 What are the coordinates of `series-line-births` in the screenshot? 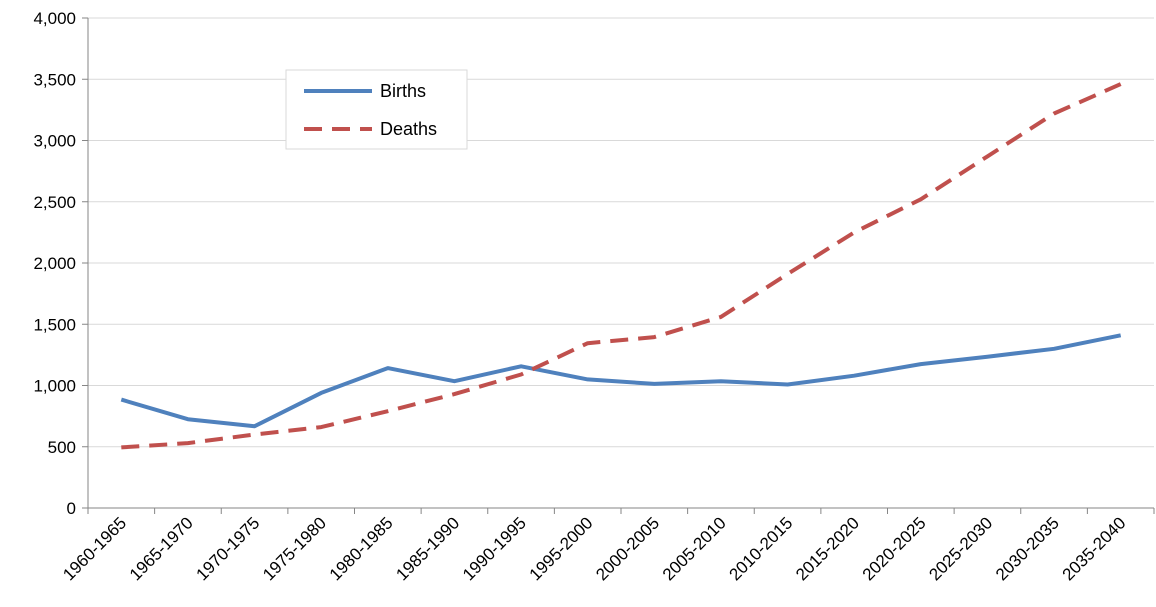 It's located at (621, 381).